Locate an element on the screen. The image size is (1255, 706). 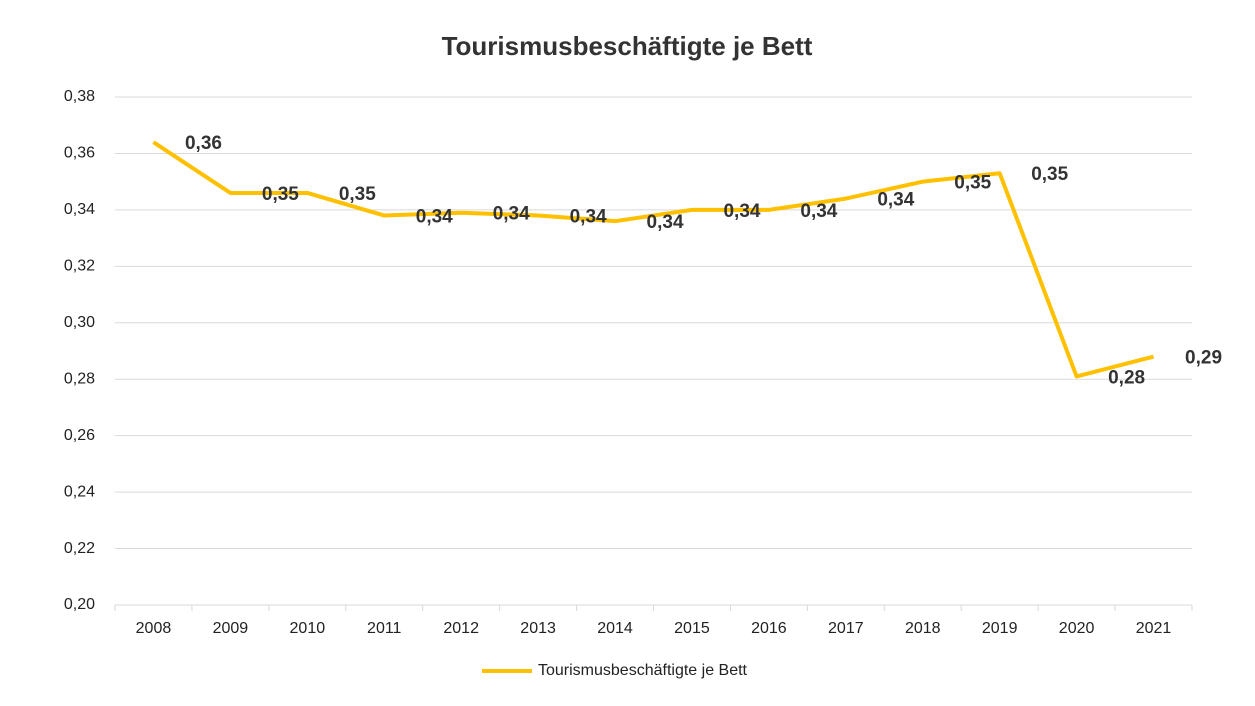
x-tick-label: 2009 is located at coordinates (231, 628).